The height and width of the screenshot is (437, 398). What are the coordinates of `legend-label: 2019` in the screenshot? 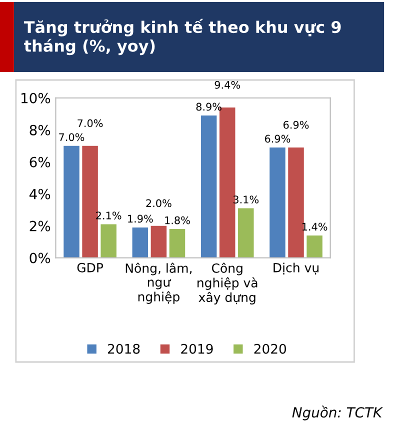 It's located at (197, 349).